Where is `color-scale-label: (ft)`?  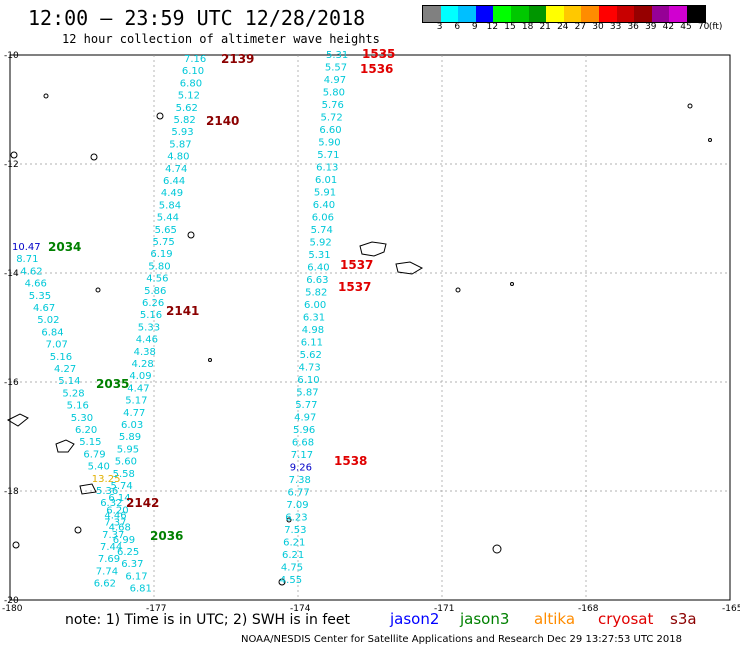
color-scale-label: (ft) is located at coordinates (715, 27).